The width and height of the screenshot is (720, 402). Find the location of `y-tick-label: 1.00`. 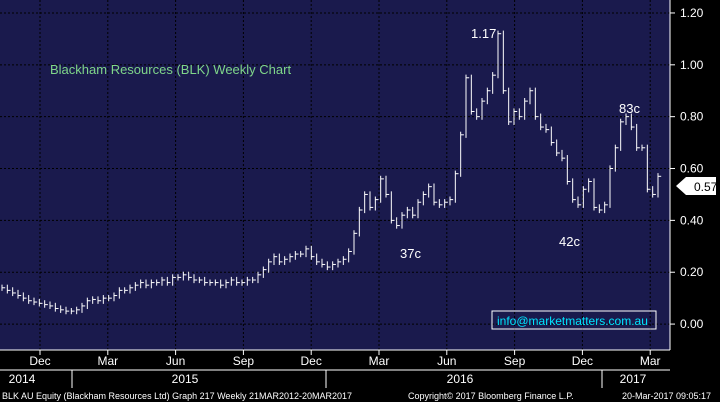

y-tick-label: 1.00 is located at coordinates (692, 65).